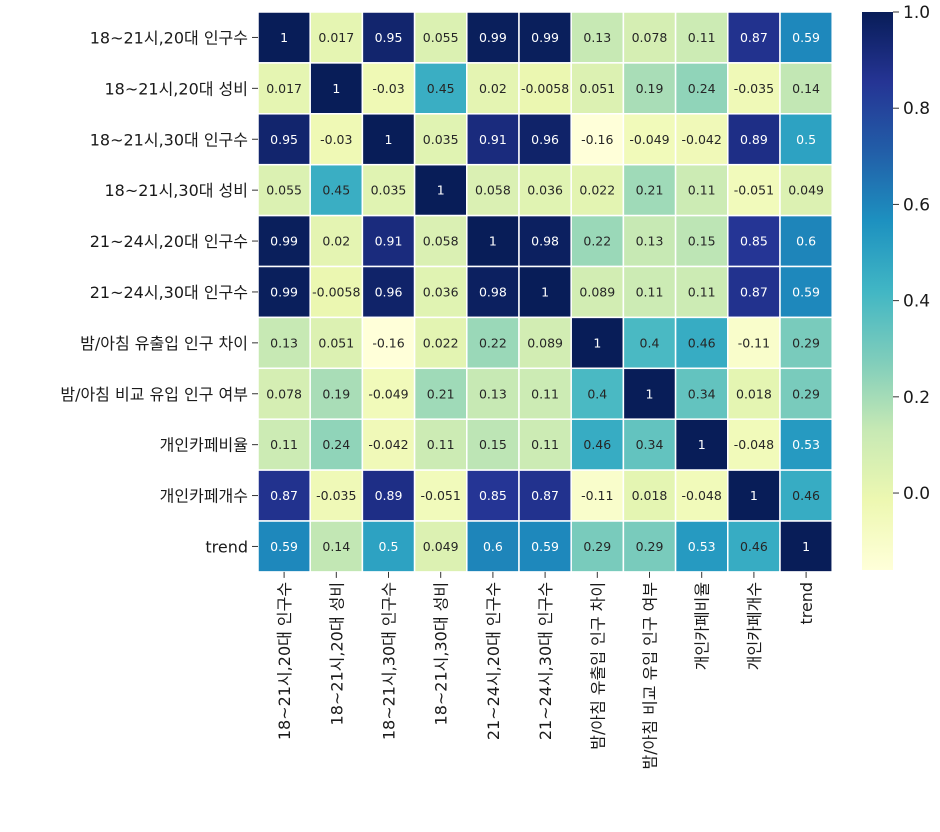 This screenshot has height=832, width=940. Describe the element at coordinates (896, 286) in the screenshot. I see `colorbar: 0.0 0.2 0.4 0.6 0.8 1.0` at that location.